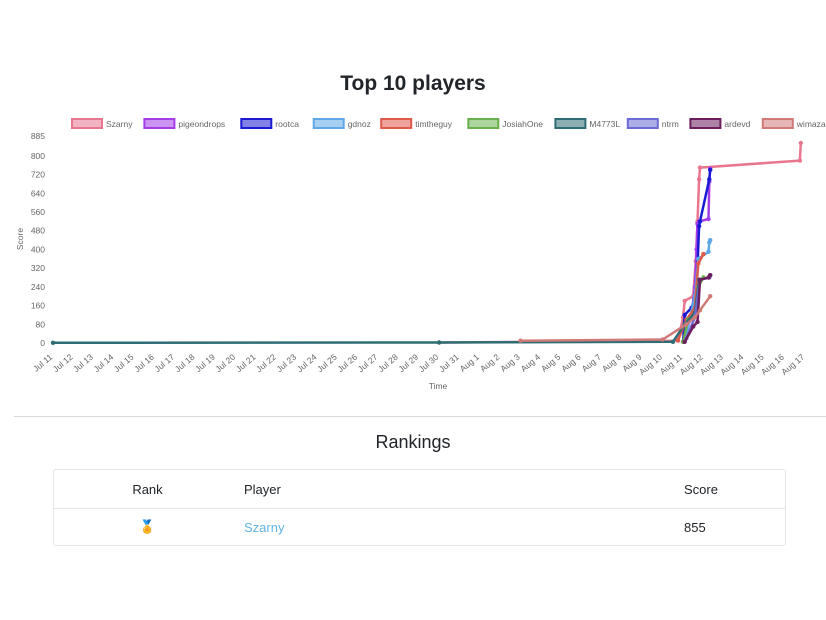 The image size is (826, 620). What do you see at coordinates (264, 527) in the screenshot?
I see `player-link: Szarny` at bounding box center [264, 527].